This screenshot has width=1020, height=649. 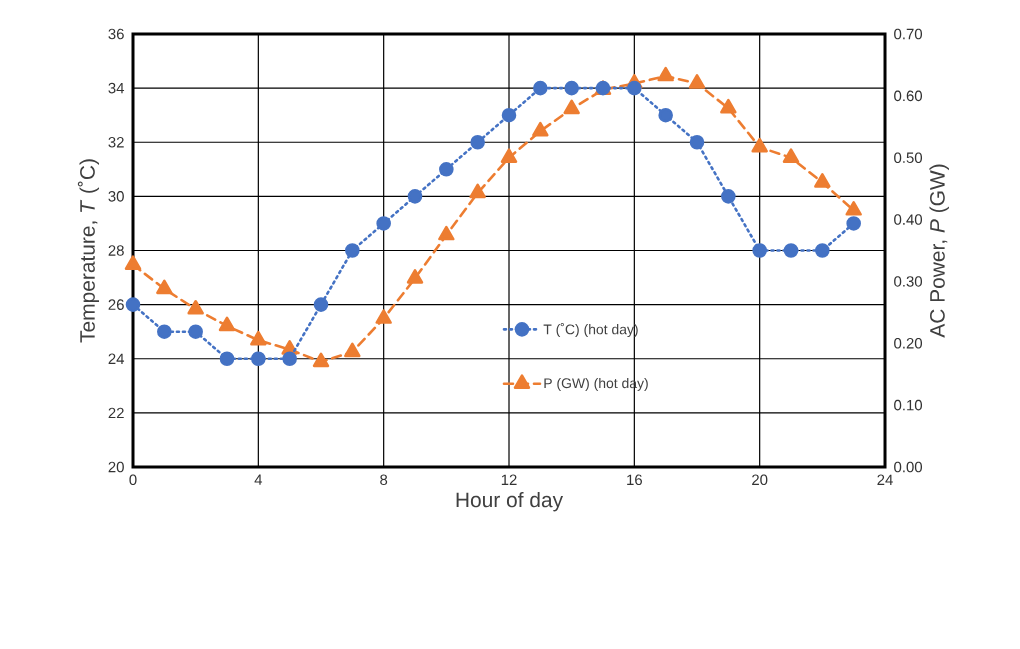 What do you see at coordinates (116, 34) in the screenshot?
I see `y-tick-label: 36` at bounding box center [116, 34].